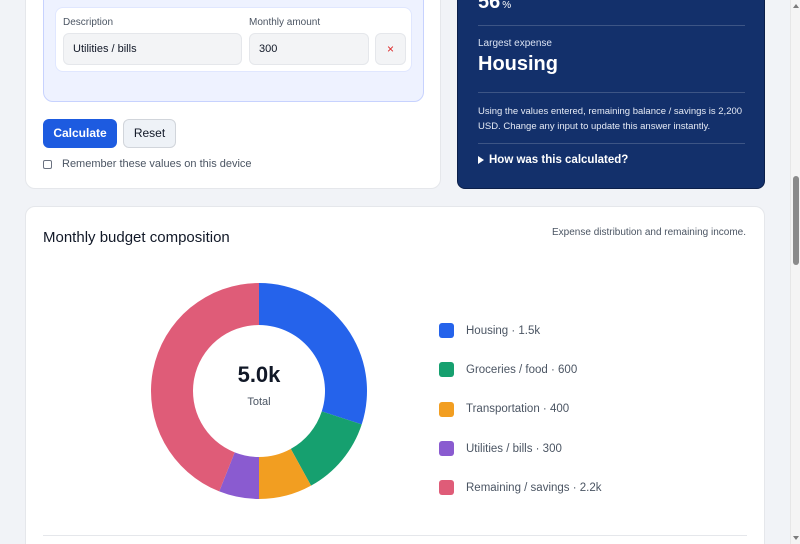 Image resolution: width=800 pixels, height=544 pixels. Describe the element at coordinates (796, 220) in the screenshot. I see `scrollbar-thumb` at that location.